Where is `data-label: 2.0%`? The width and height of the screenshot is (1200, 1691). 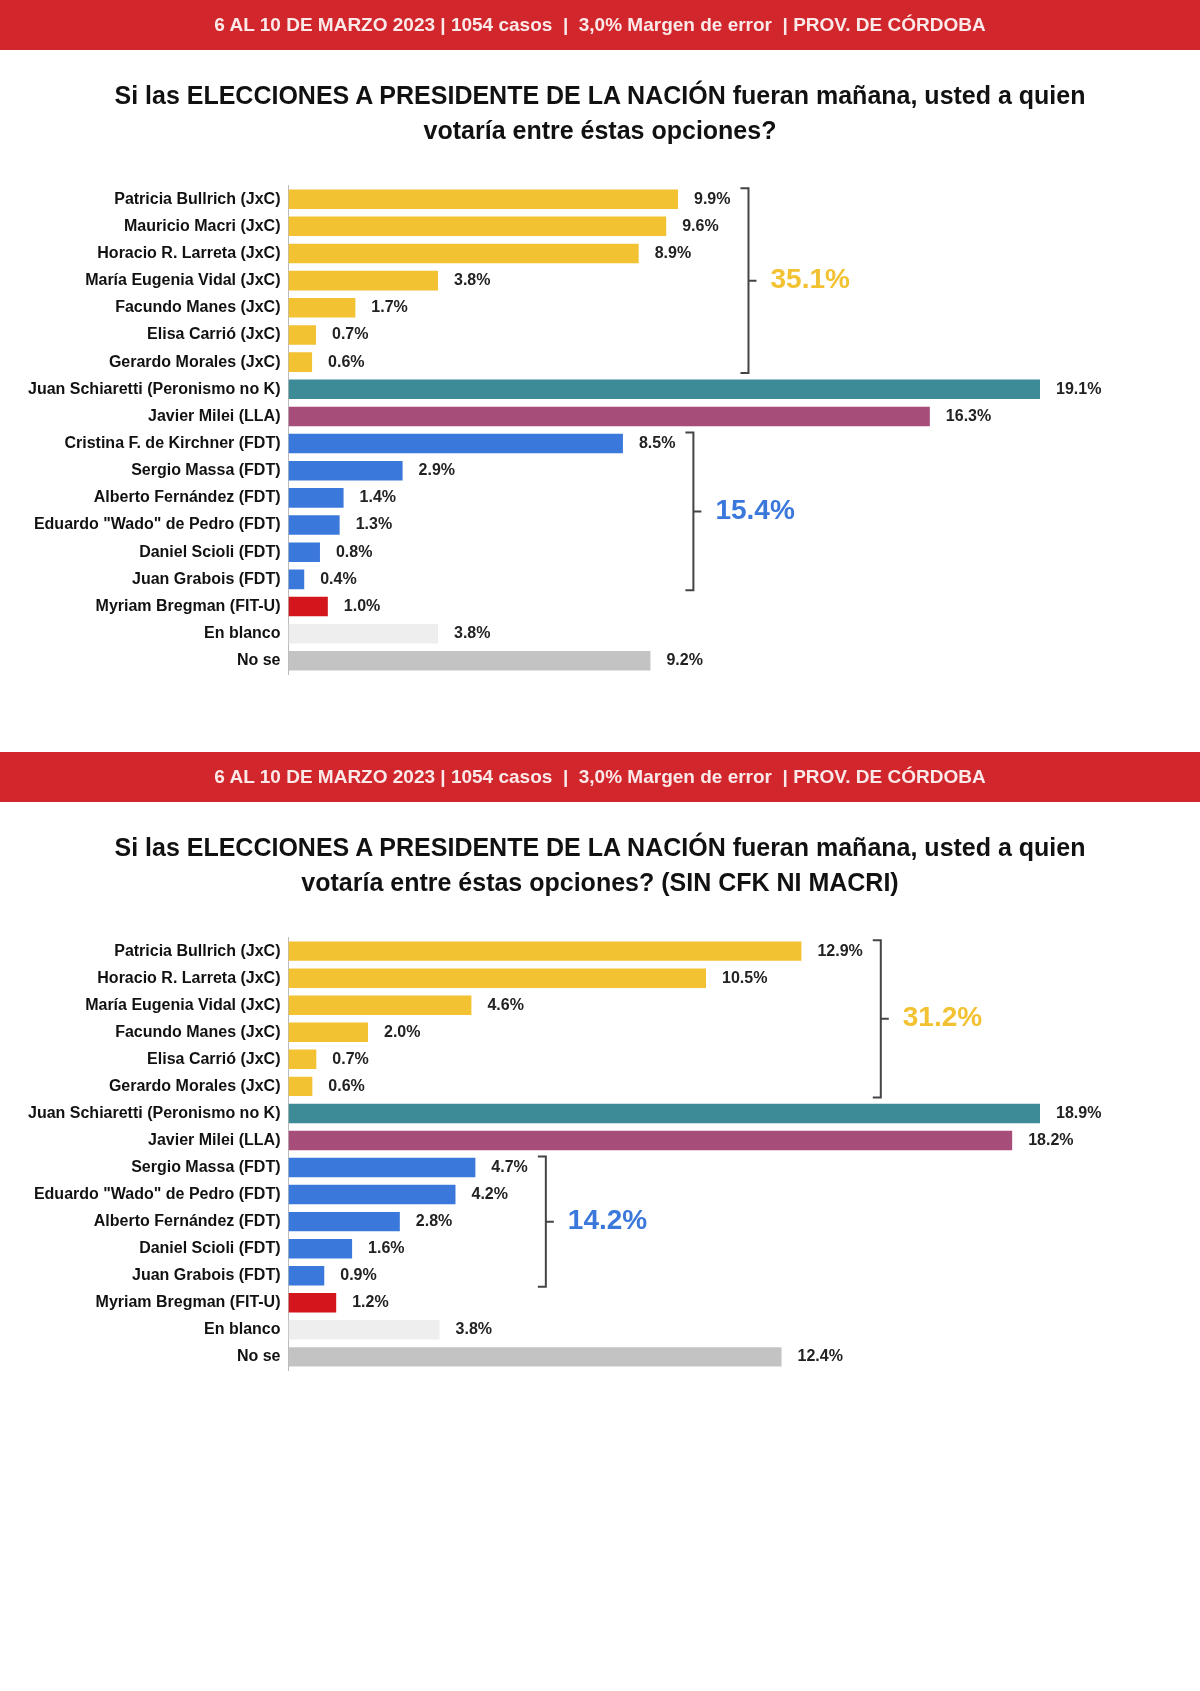
data-label: 2.0% is located at coordinates (402, 1031).